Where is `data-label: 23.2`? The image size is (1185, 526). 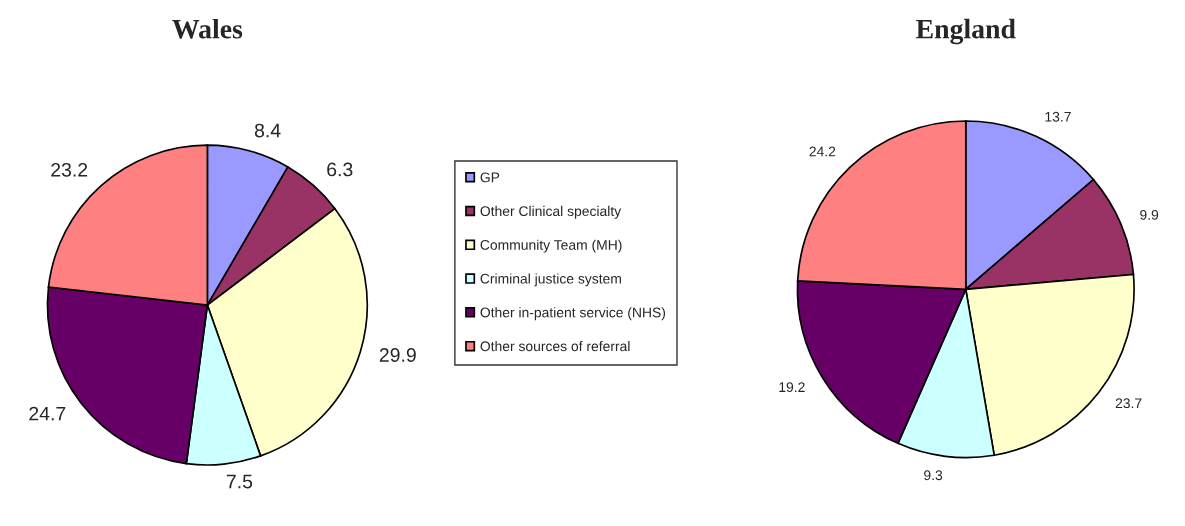
data-label: 23.2 is located at coordinates (69, 169).